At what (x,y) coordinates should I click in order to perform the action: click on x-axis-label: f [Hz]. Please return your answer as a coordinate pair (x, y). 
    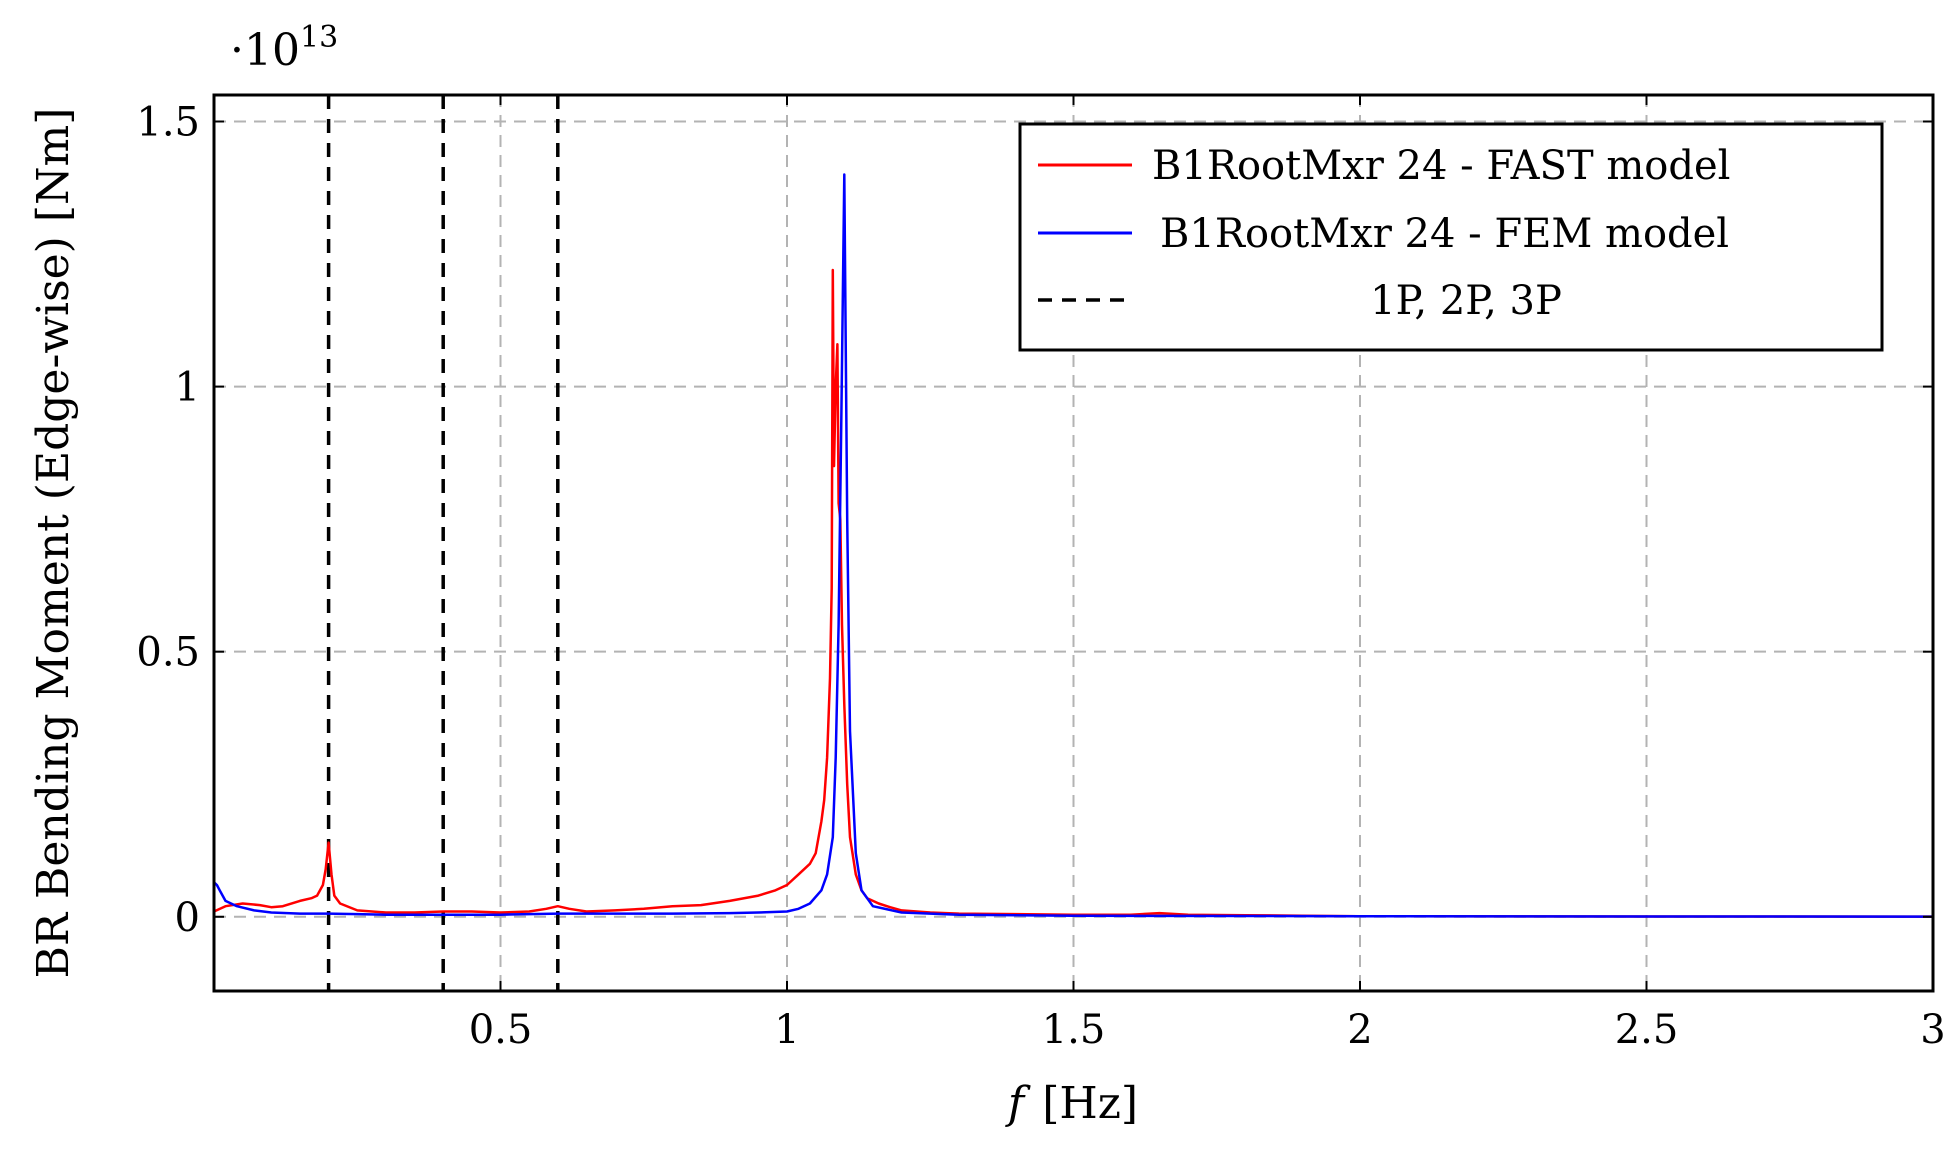
    Looking at the image, I should click on (1071, 1103).